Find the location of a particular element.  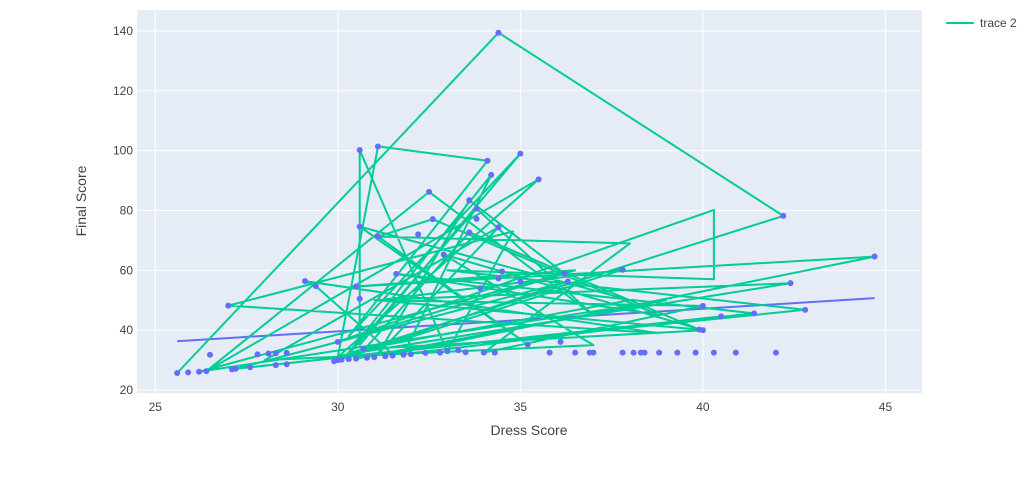

legend-label-trace-2: trace 2 is located at coordinates (998, 23).